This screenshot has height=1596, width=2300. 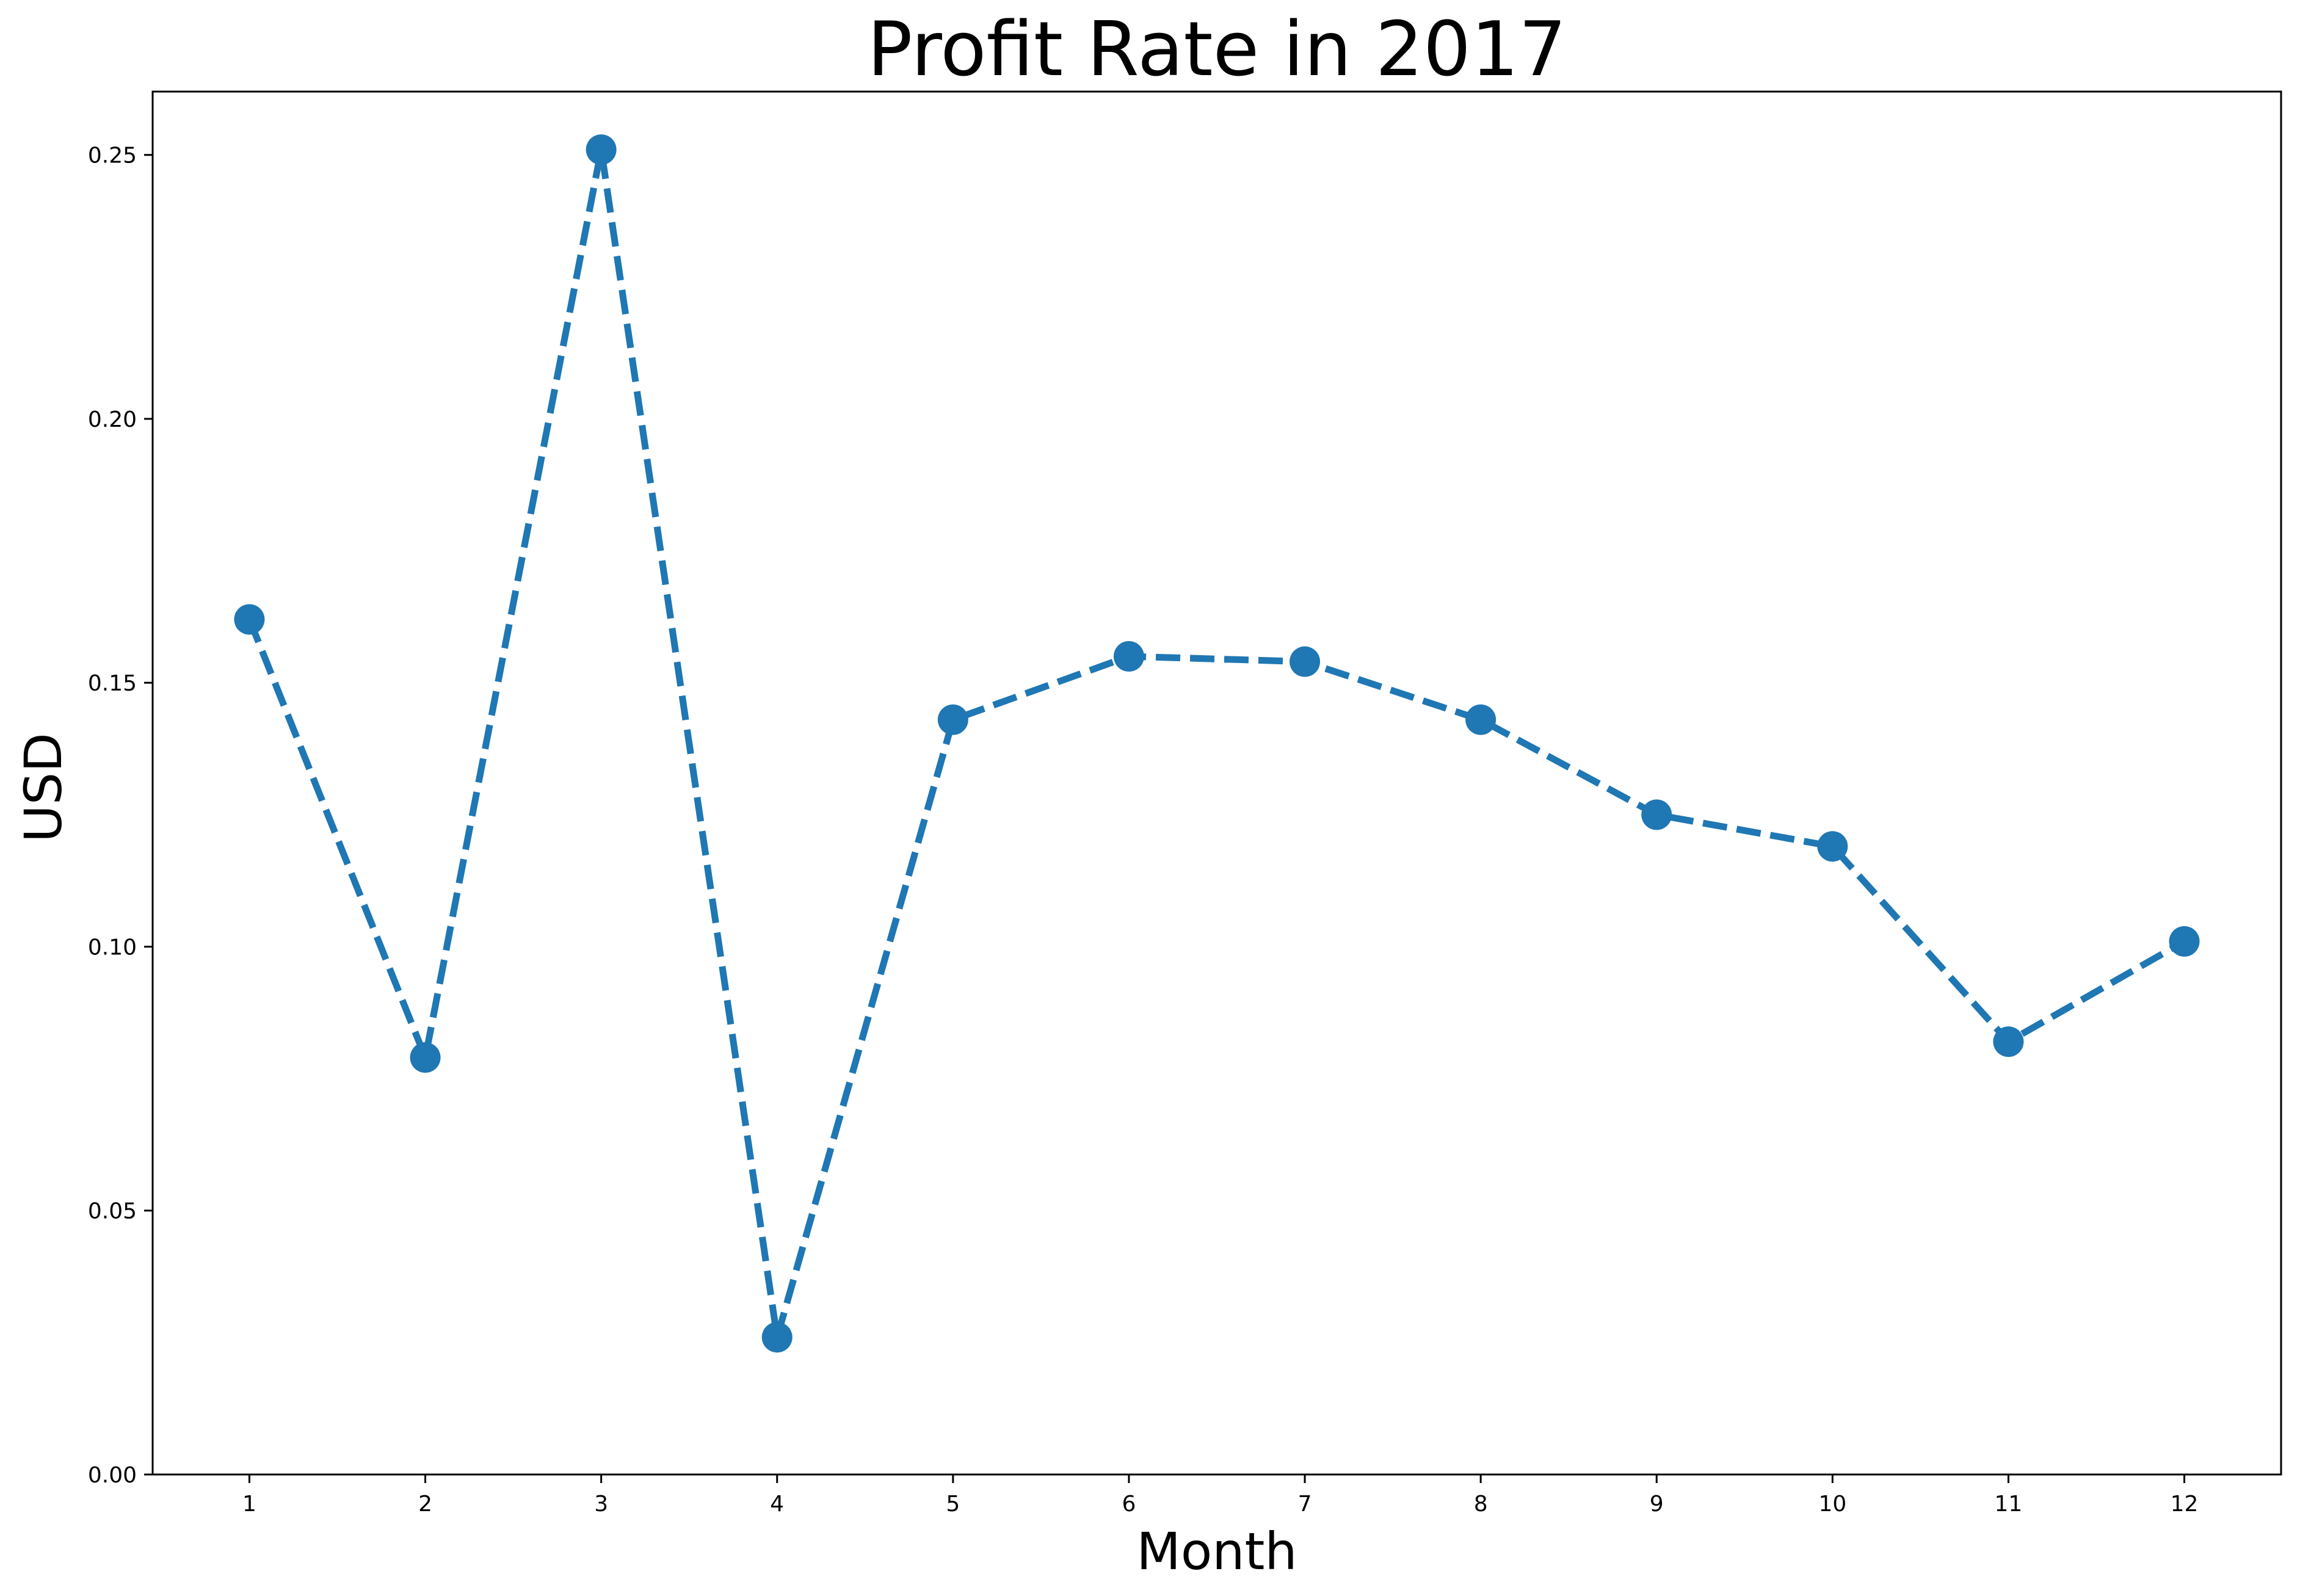 What do you see at coordinates (112, 156) in the screenshot?
I see `y-tick-label: 0.25` at bounding box center [112, 156].